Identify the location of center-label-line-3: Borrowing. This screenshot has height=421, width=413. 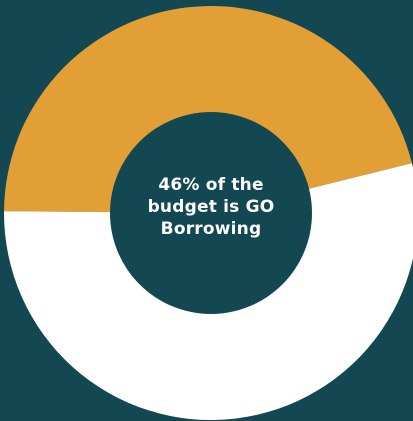
(211, 229).